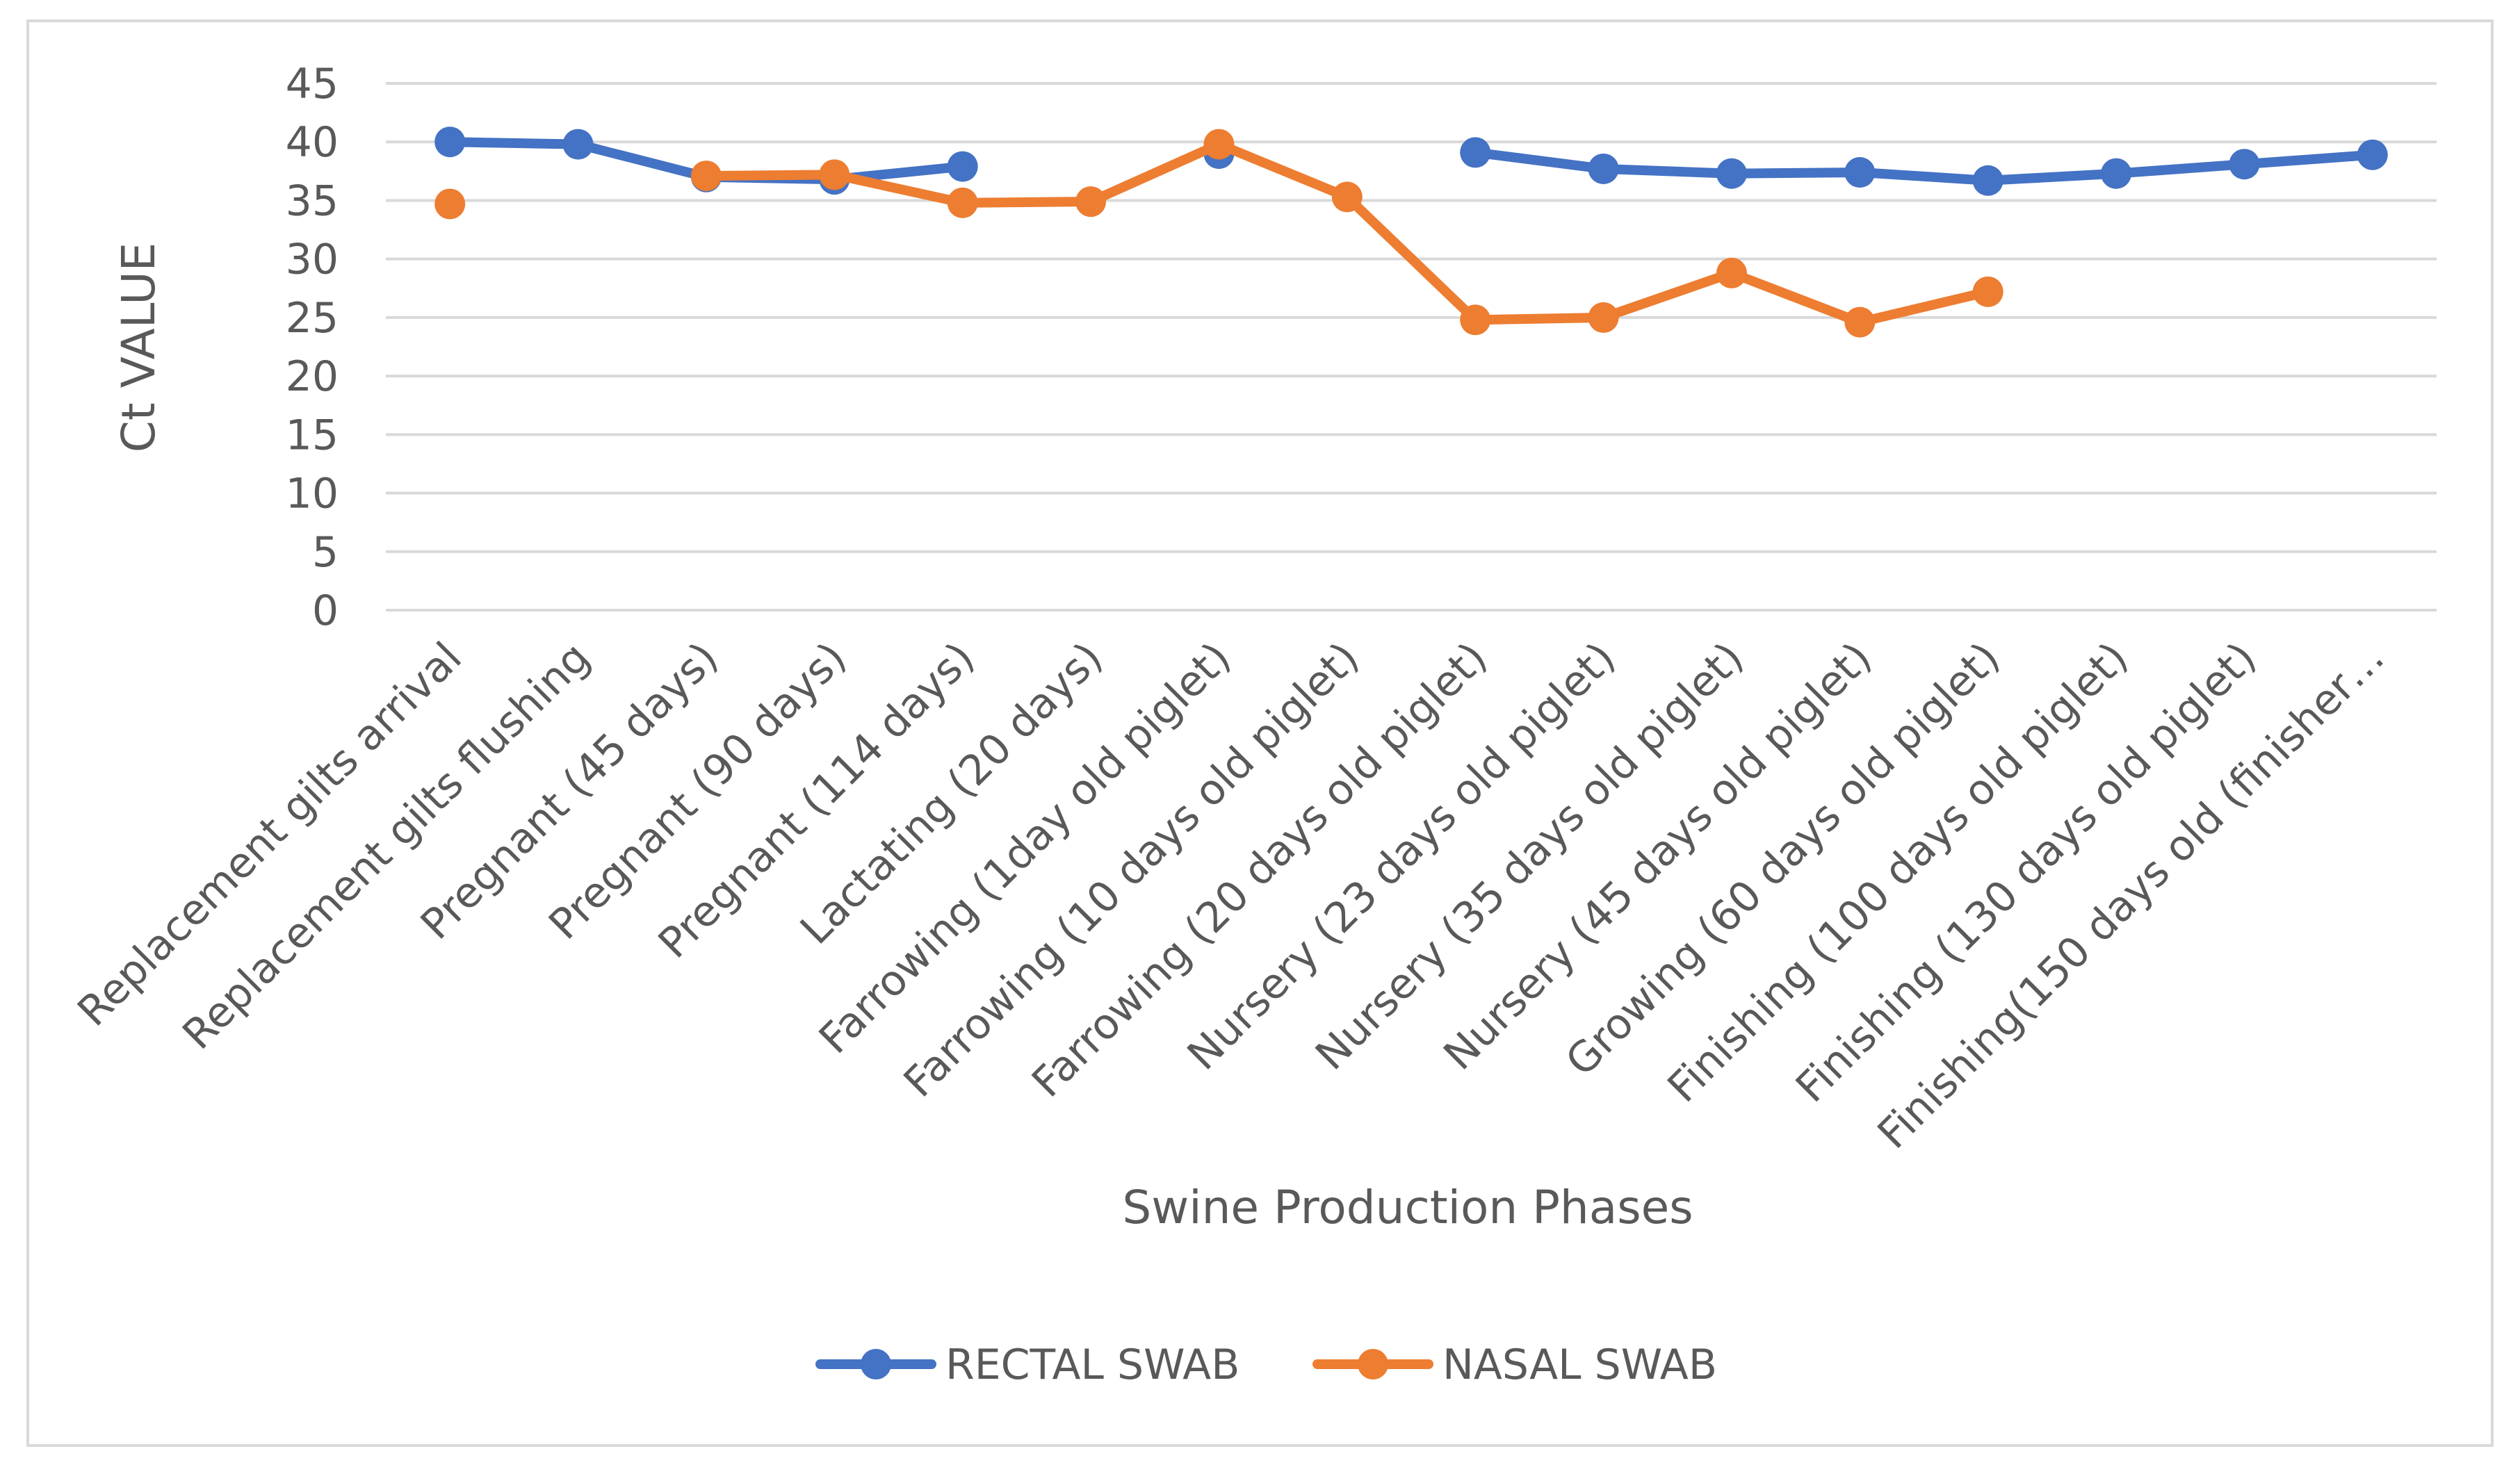 This screenshot has height=1474, width=2520. What do you see at coordinates (312, 142) in the screenshot?
I see `y-tick-label: 40` at bounding box center [312, 142].